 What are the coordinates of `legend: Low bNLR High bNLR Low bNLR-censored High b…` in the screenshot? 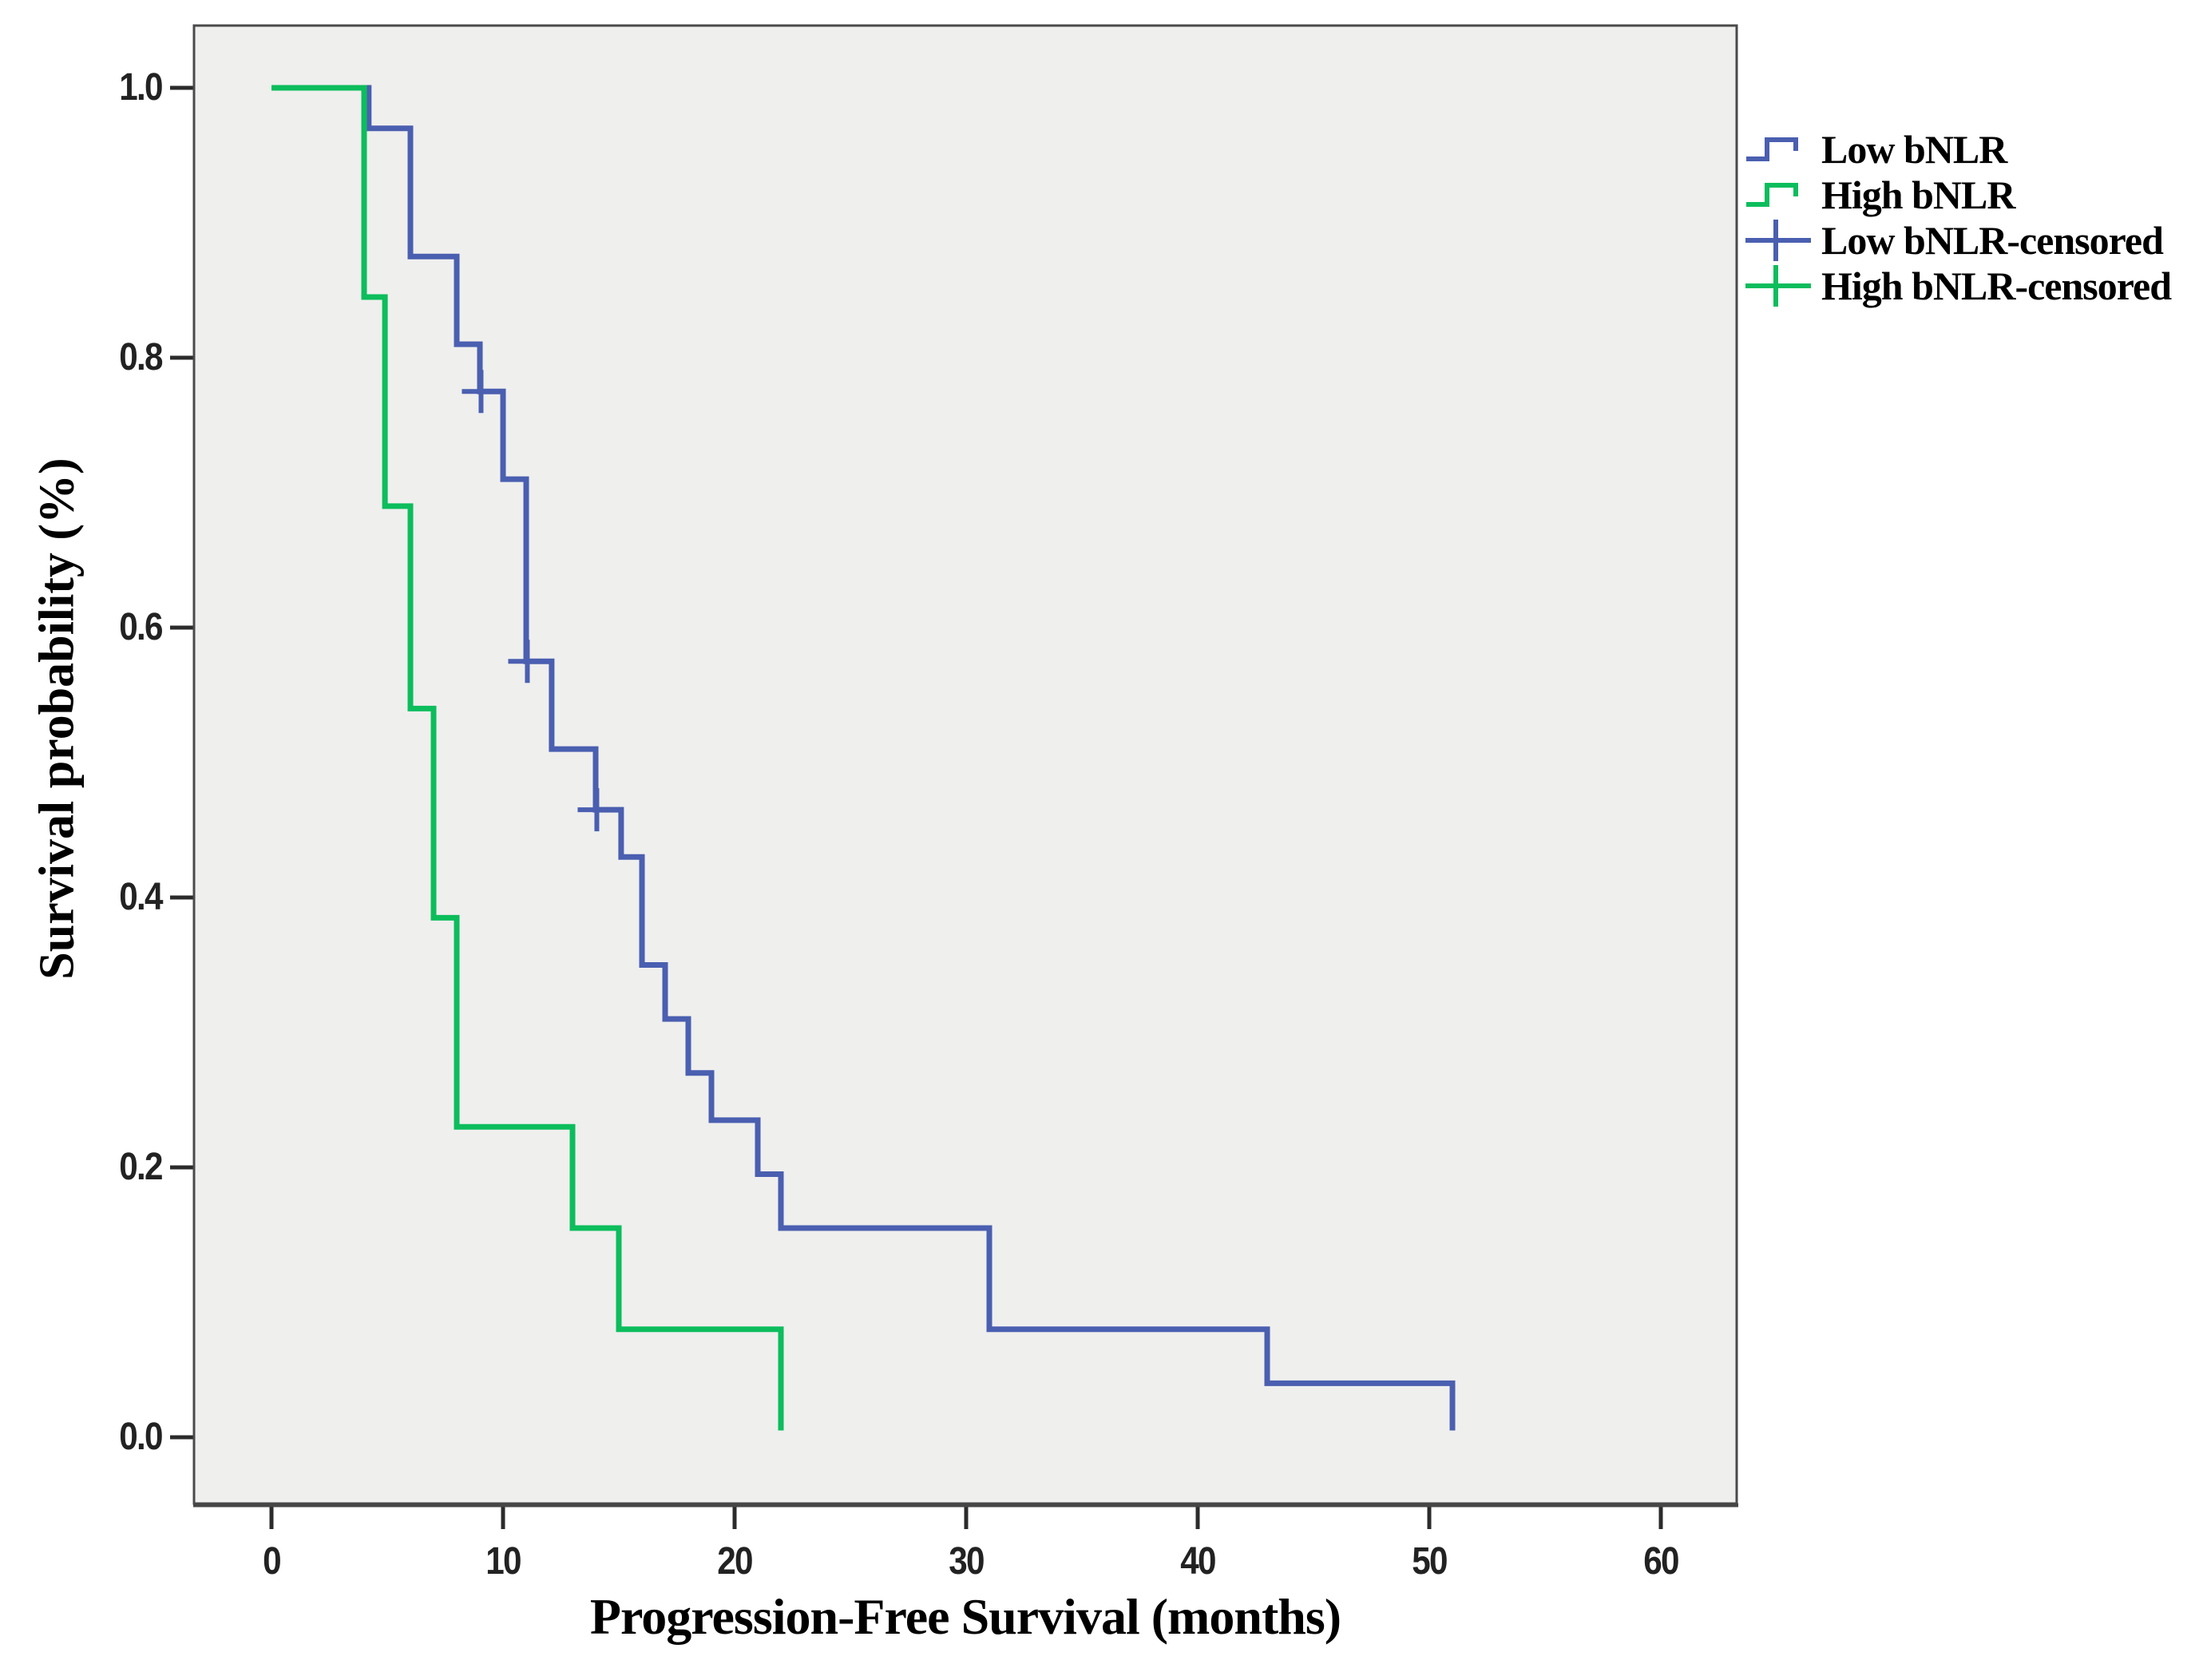 It's located at (1957, 217).